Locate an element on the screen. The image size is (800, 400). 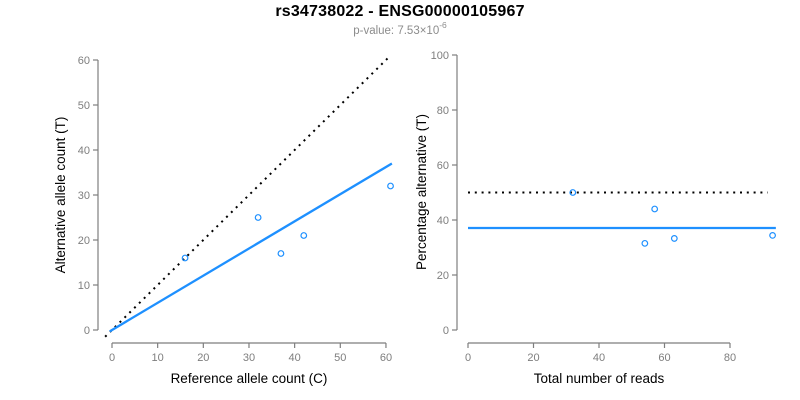
y-axis-title: Percentage alternative (T) is located at coordinates (421, 192).